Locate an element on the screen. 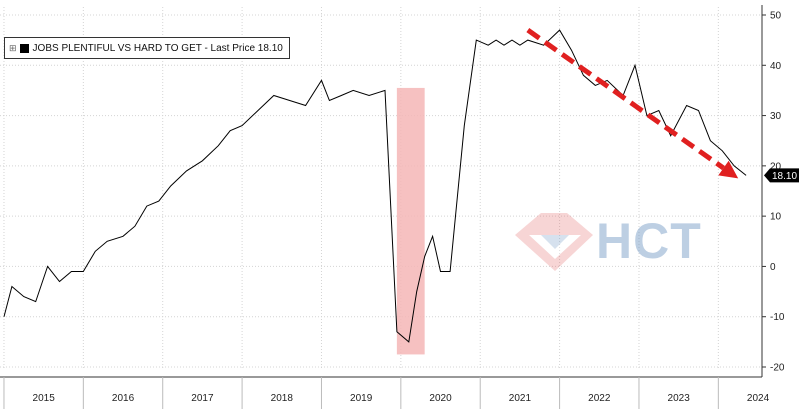  last-price-badge: 18.10 is located at coordinates (781, 175).